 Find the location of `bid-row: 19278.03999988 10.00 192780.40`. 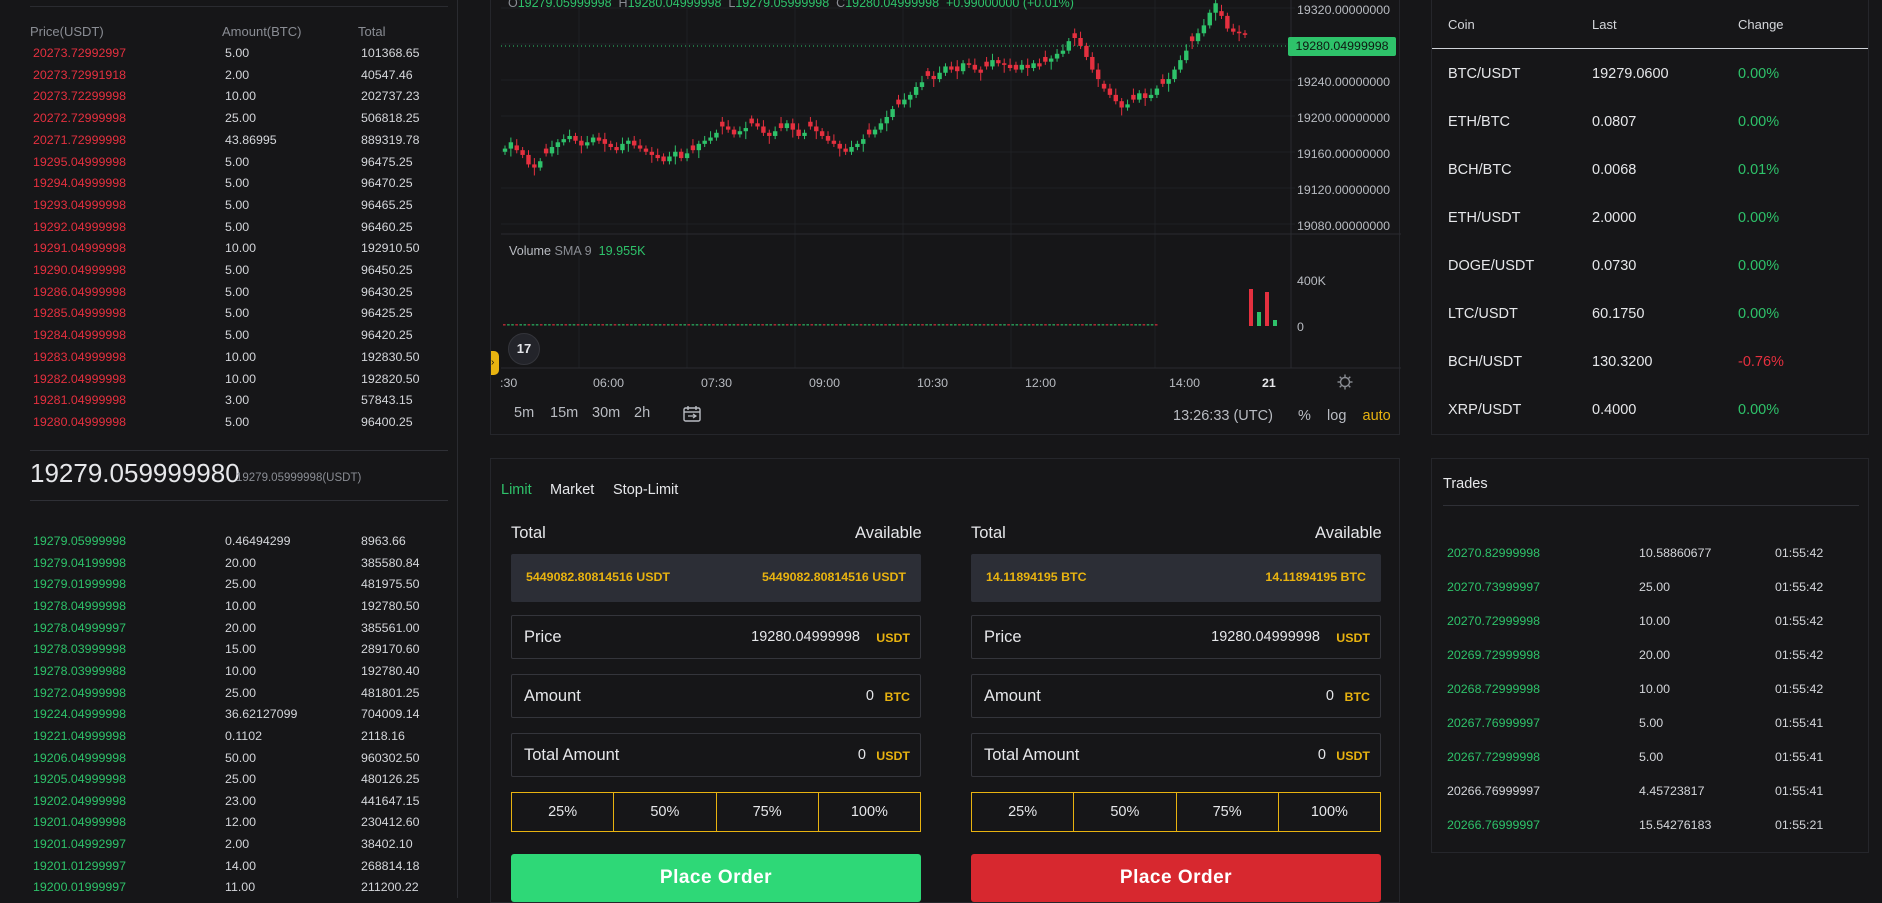

bid-row: 19278.03999988 10.00 192780.40 is located at coordinates (243, 675).